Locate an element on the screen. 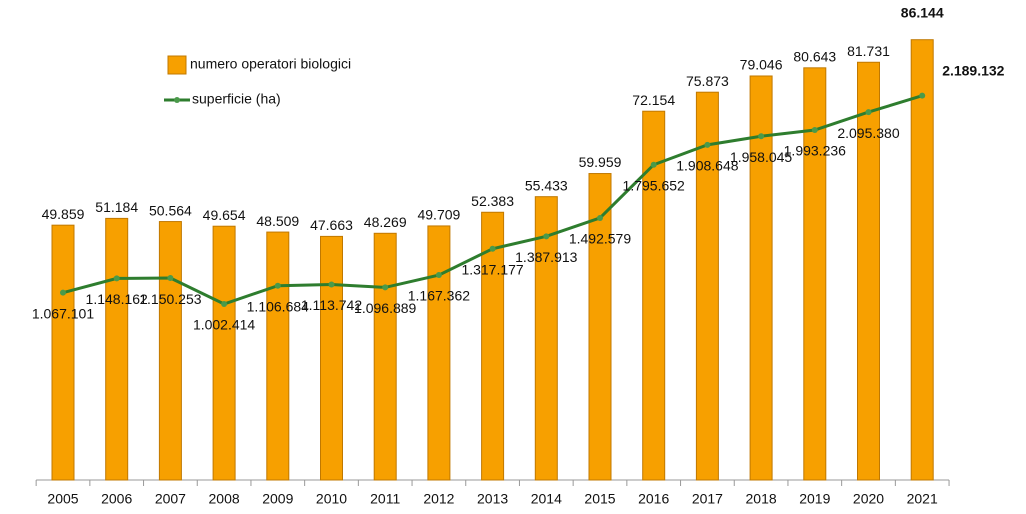  line-value-label: 1.167.362 is located at coordinates (439, 296).